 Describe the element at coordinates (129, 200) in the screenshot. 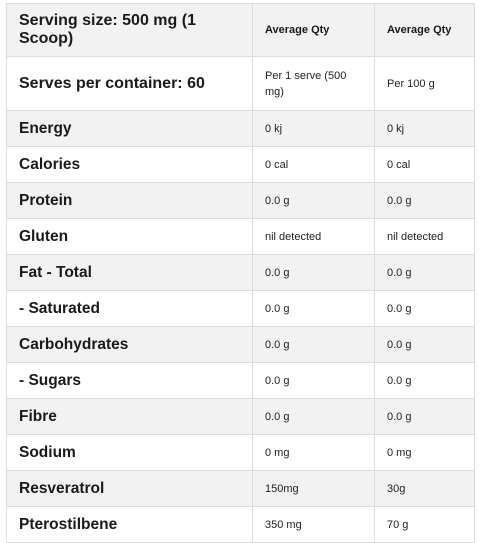

I see `nutrient-name: Protein` at that location.